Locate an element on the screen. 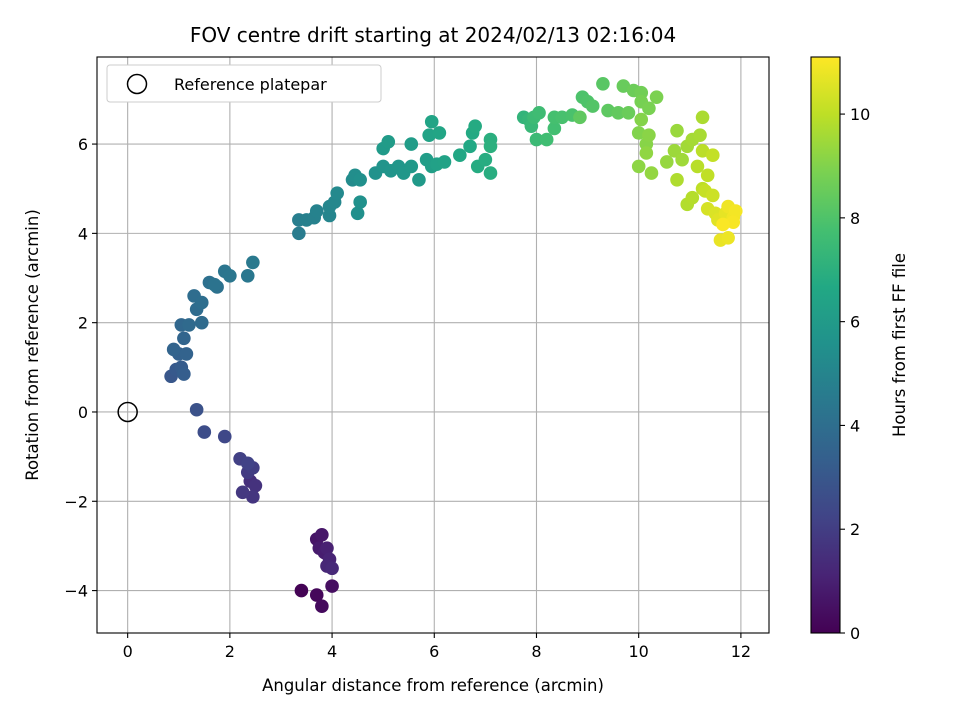  x-axis: 0 2 4 6 8 10 12 is located at coordinates (437, 647).